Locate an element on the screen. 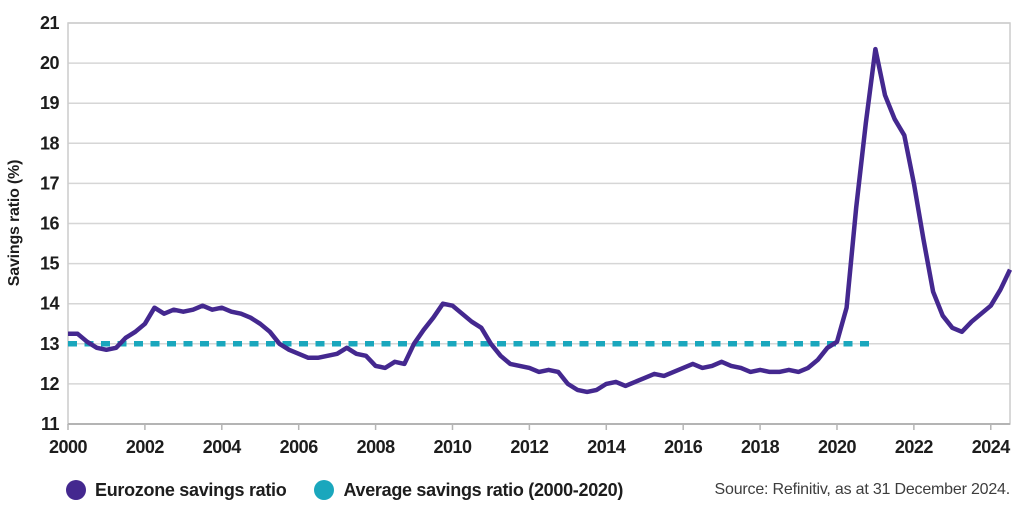  x-tick-label: 2006 is located at coordinates (299, 447).